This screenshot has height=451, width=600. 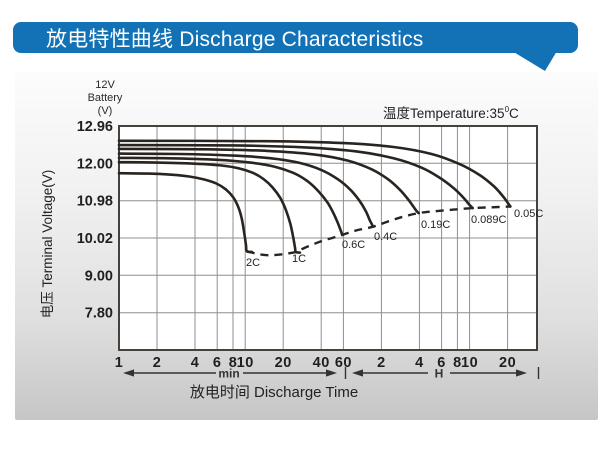 I want to click on section-title: 放电特性曲线 Discharge Characteristics, so click(x=235, y=39).